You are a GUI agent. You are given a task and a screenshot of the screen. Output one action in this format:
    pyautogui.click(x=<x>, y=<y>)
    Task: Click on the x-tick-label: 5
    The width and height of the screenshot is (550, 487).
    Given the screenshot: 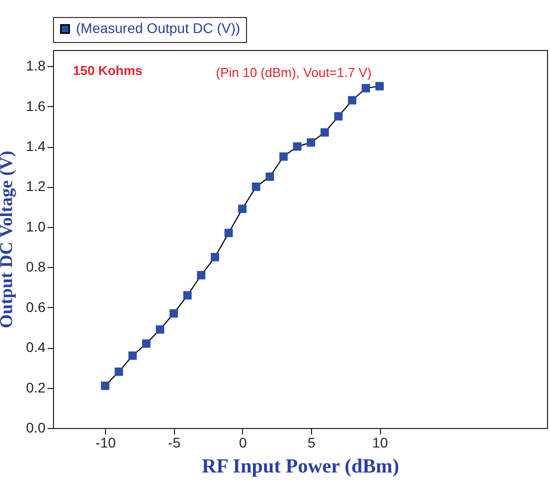 What is the action you would take?
    pyautogui.click(x=312, y=442)
    